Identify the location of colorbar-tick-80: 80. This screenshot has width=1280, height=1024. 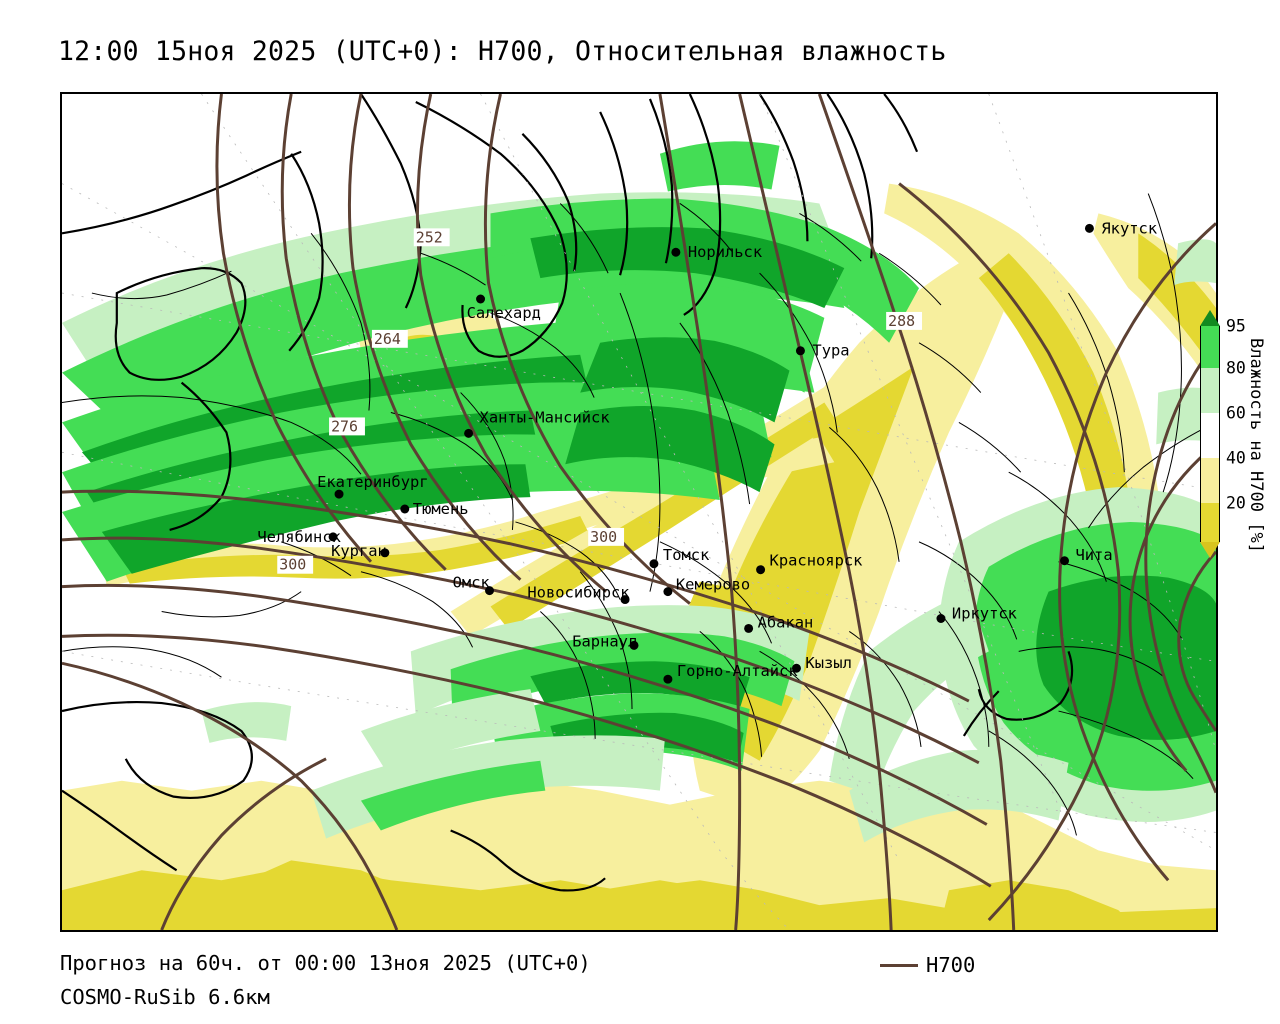
(1236, 368).